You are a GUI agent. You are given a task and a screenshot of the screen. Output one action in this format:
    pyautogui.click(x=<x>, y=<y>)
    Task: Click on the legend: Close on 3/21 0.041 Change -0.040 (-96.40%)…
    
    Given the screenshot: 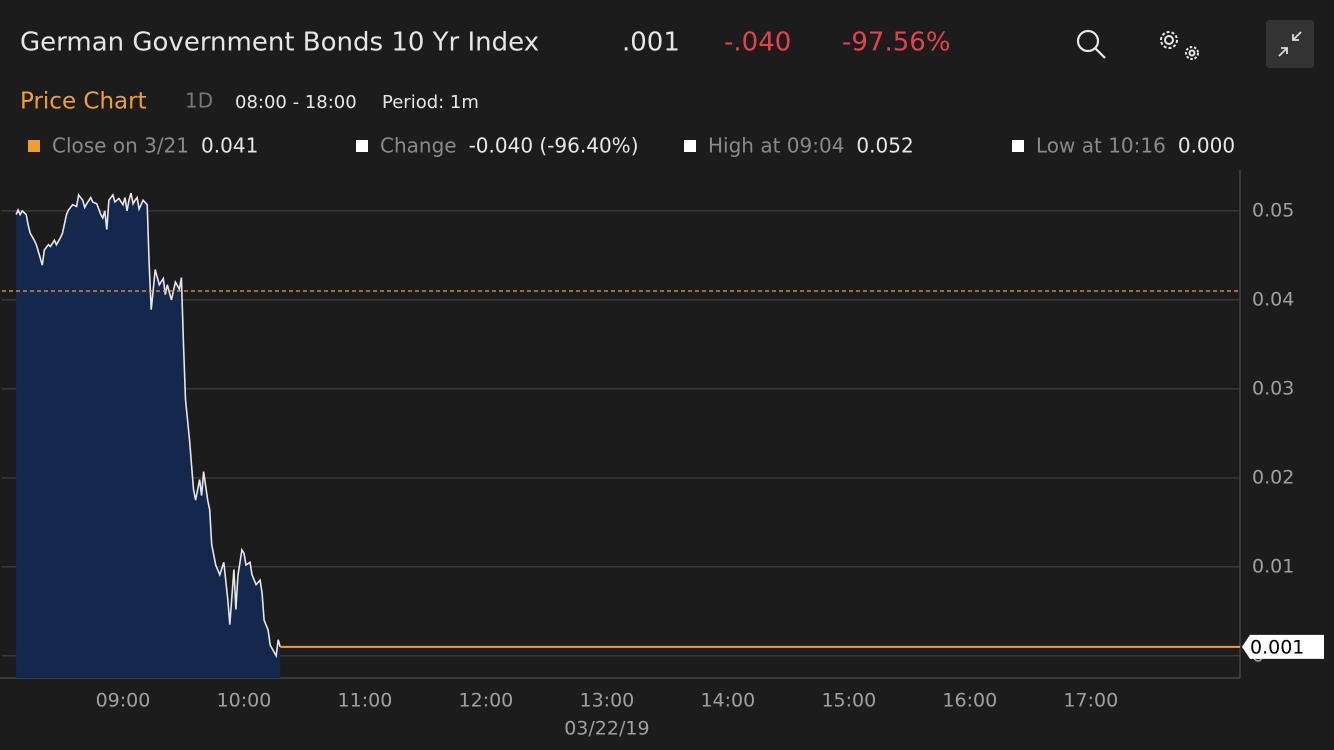 What is the action you would take?
    pyautogui.click(x=631, y=146)
    